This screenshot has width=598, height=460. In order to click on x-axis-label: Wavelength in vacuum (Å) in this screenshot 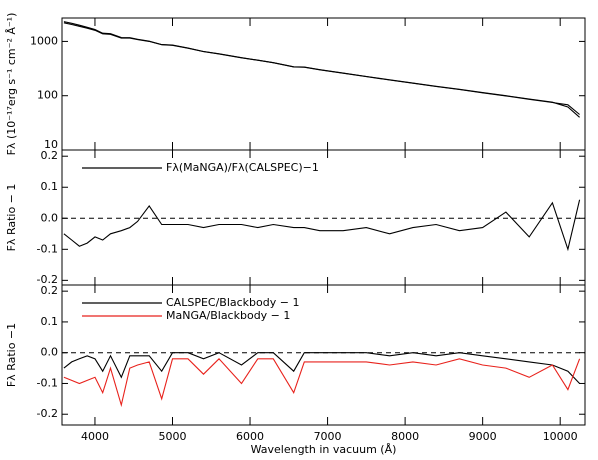, I will do `click(324, 449)`.